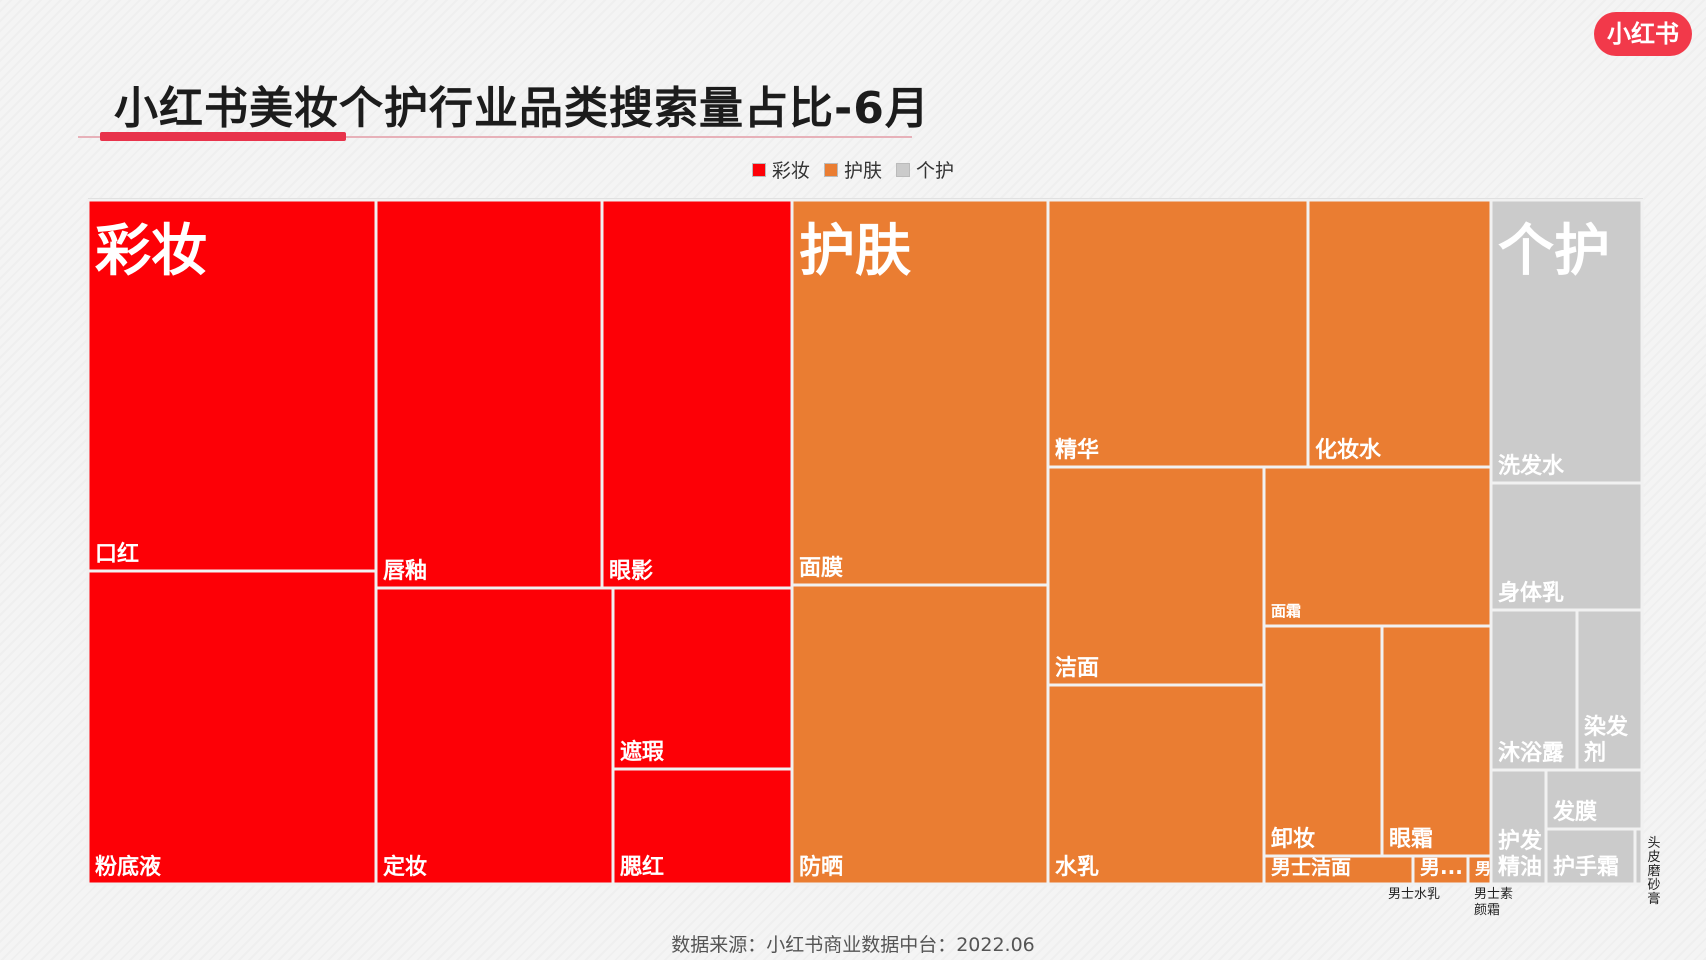 This screenshot has width=1706, height=960. Describe the element at coordinates (1293, 839) in the screenshot. I see `treemap-tile-label: 卸妆` at that location.